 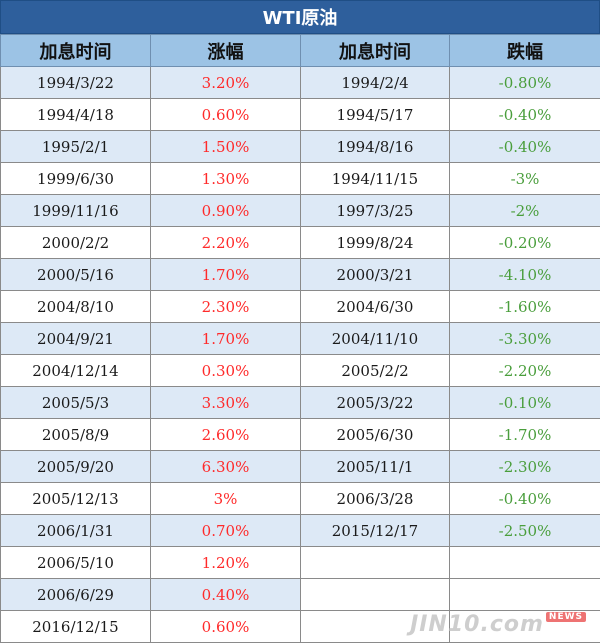 I want to click on hike-date-up-cell: 2004/9/21, so click(x=75, y=338).